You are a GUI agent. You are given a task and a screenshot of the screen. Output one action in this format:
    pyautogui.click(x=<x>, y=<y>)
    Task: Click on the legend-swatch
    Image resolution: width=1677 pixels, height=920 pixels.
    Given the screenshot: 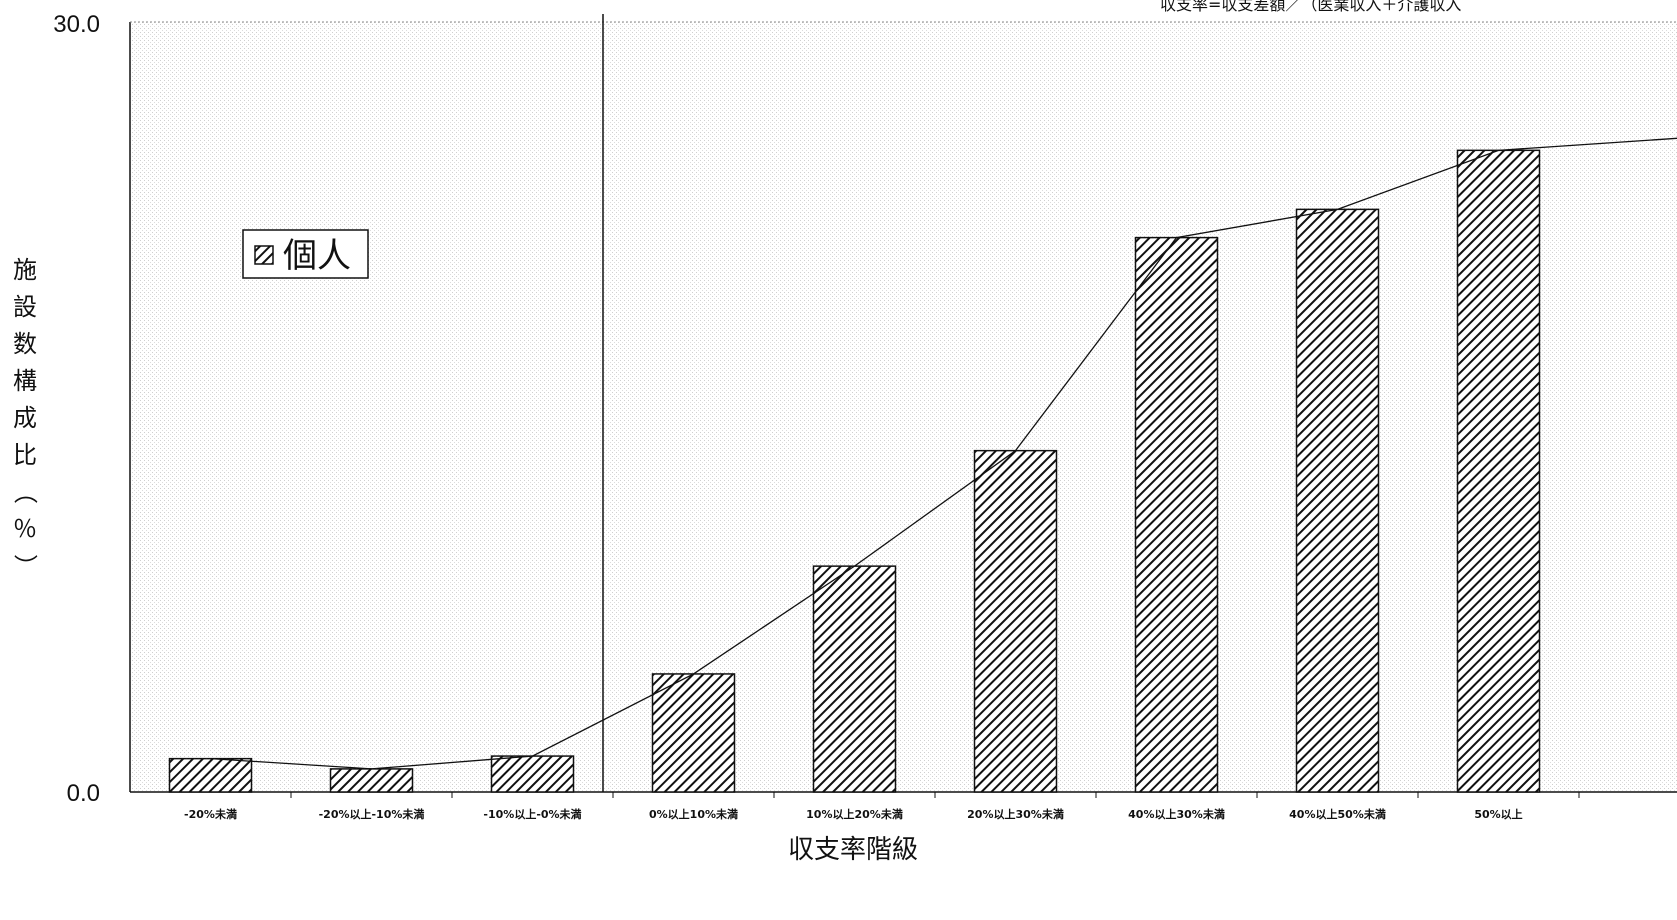 What is the action you would take?
    pyautogui.click(x=264, y=255)
    